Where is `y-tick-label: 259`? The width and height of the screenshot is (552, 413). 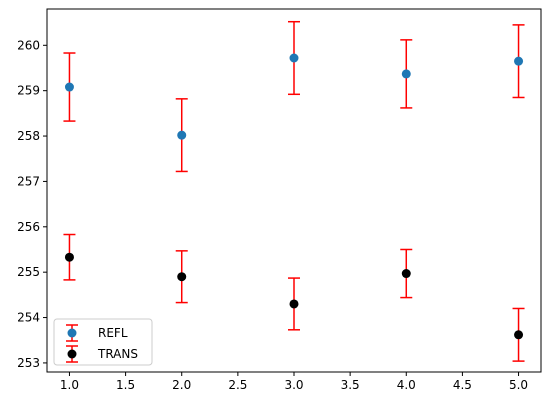 y-tick-label: 259 is located at coordinates (28, 91).